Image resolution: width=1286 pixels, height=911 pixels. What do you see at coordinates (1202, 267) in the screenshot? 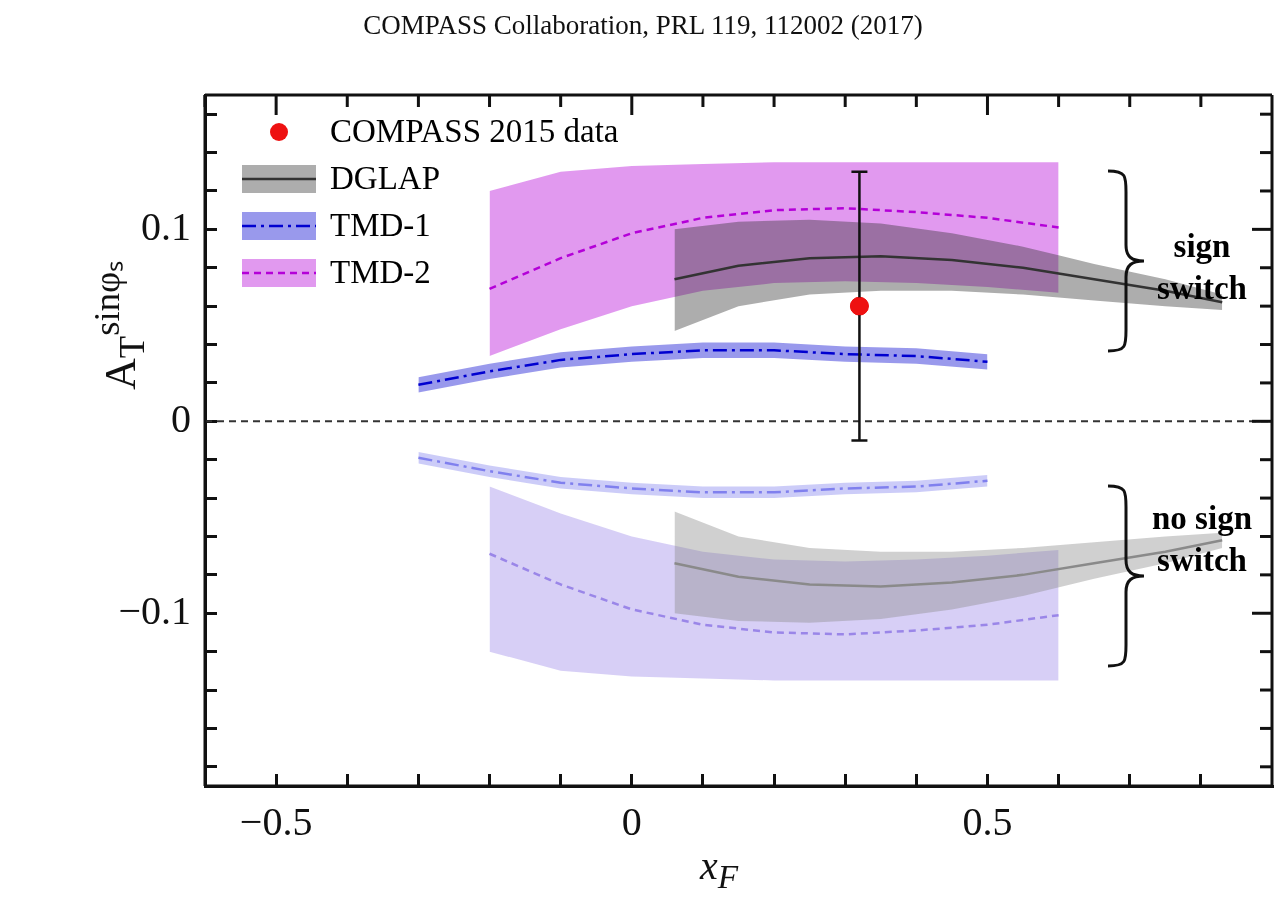
I see `annotation: sign switch` at bounding box center [1202, 267].